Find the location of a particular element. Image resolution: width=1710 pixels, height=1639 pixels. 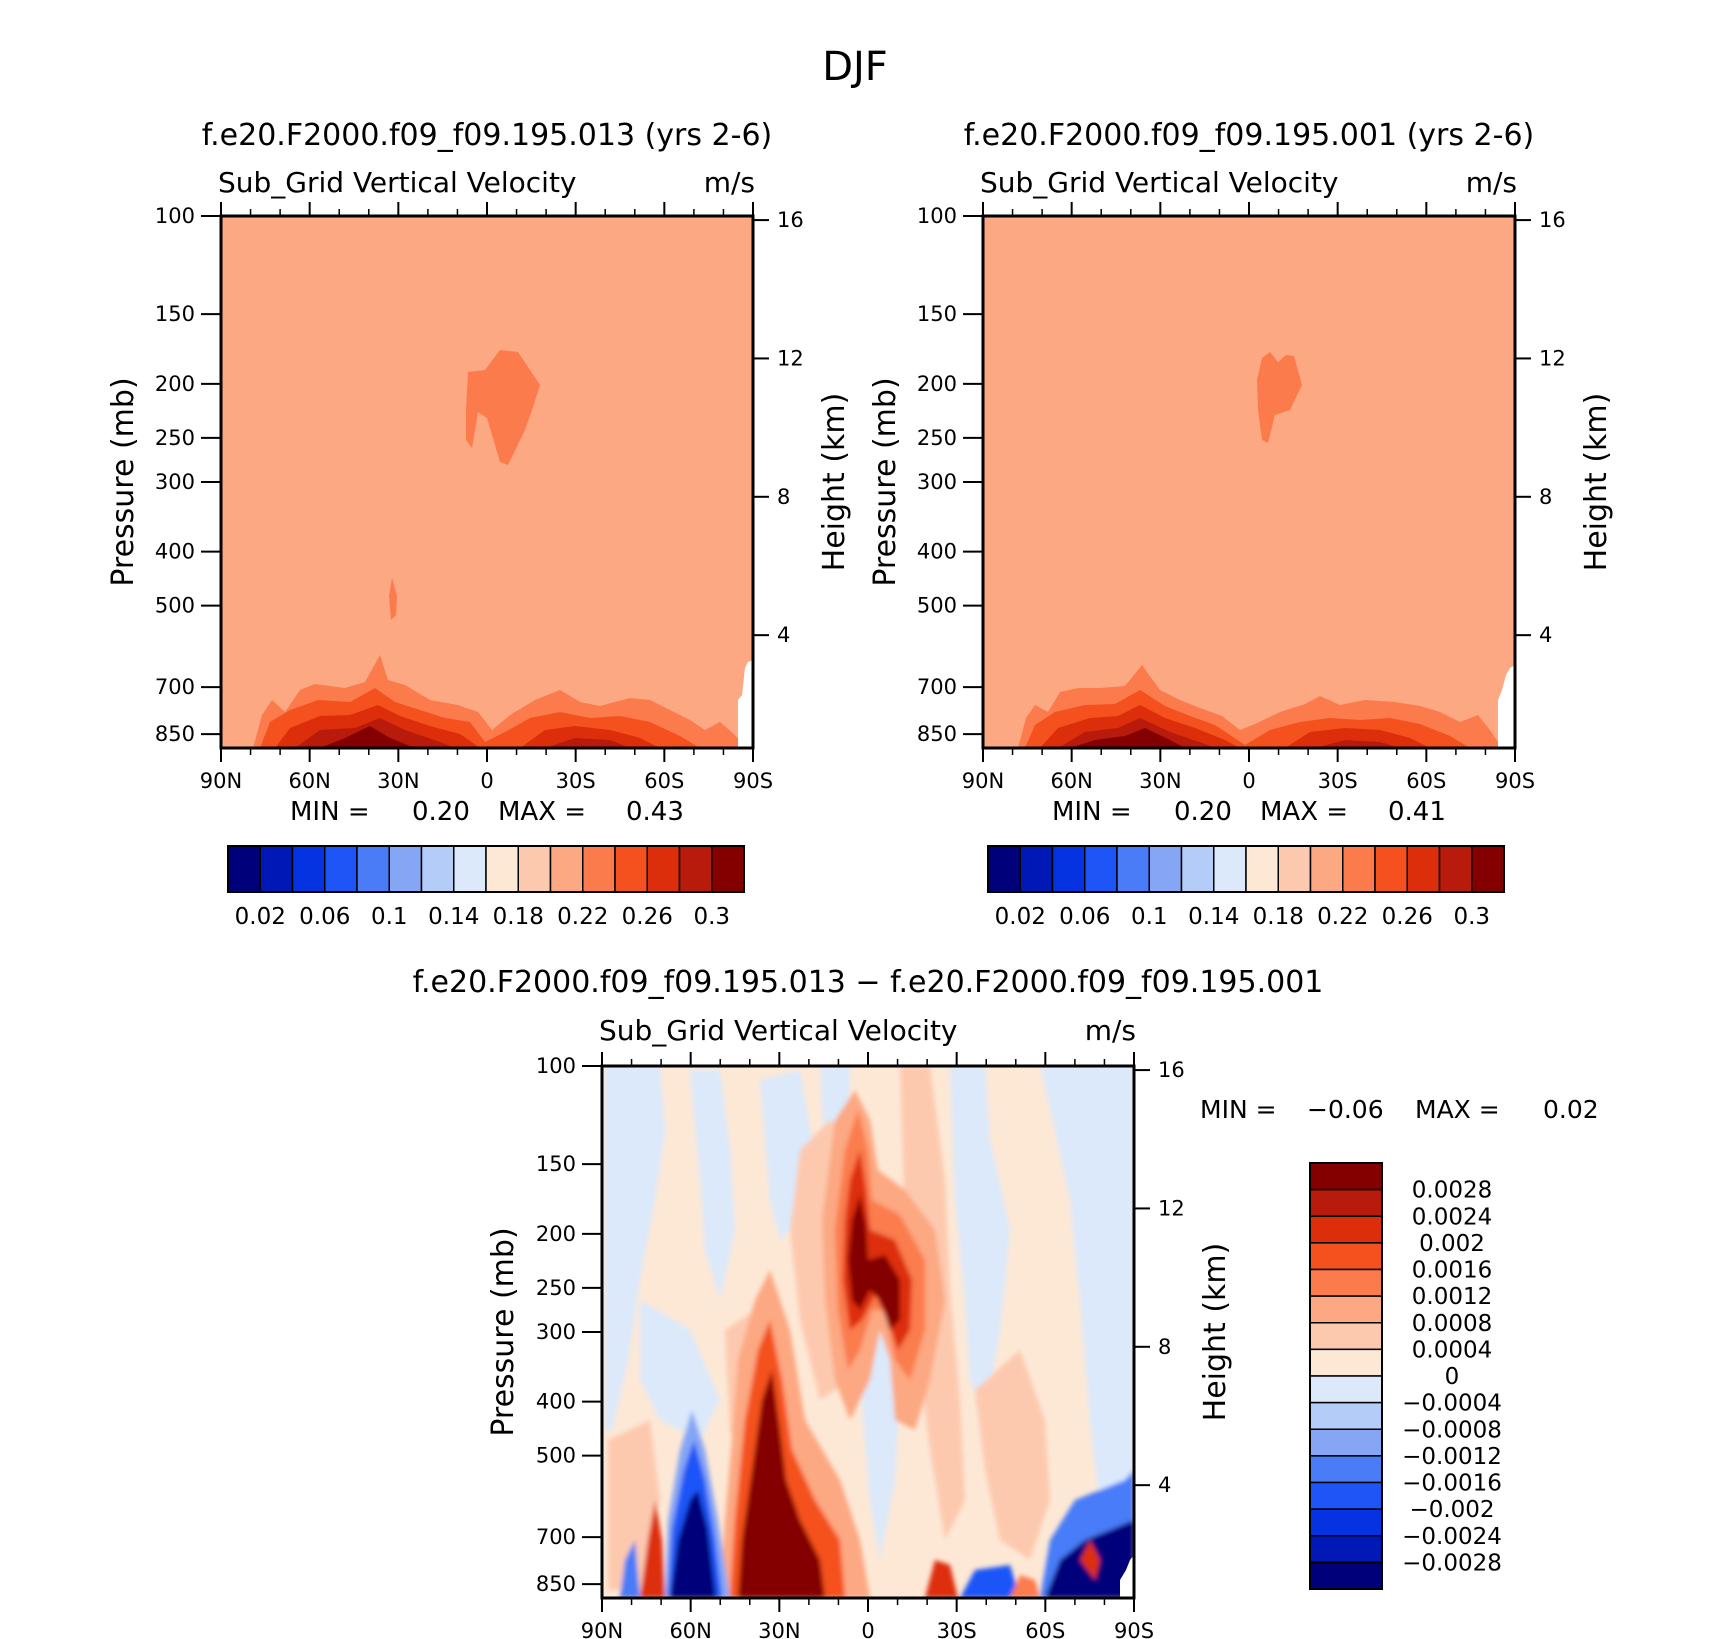

diff-field-label: Sub_Grid Vertical Velocity is located at coordinates (778, 1030).